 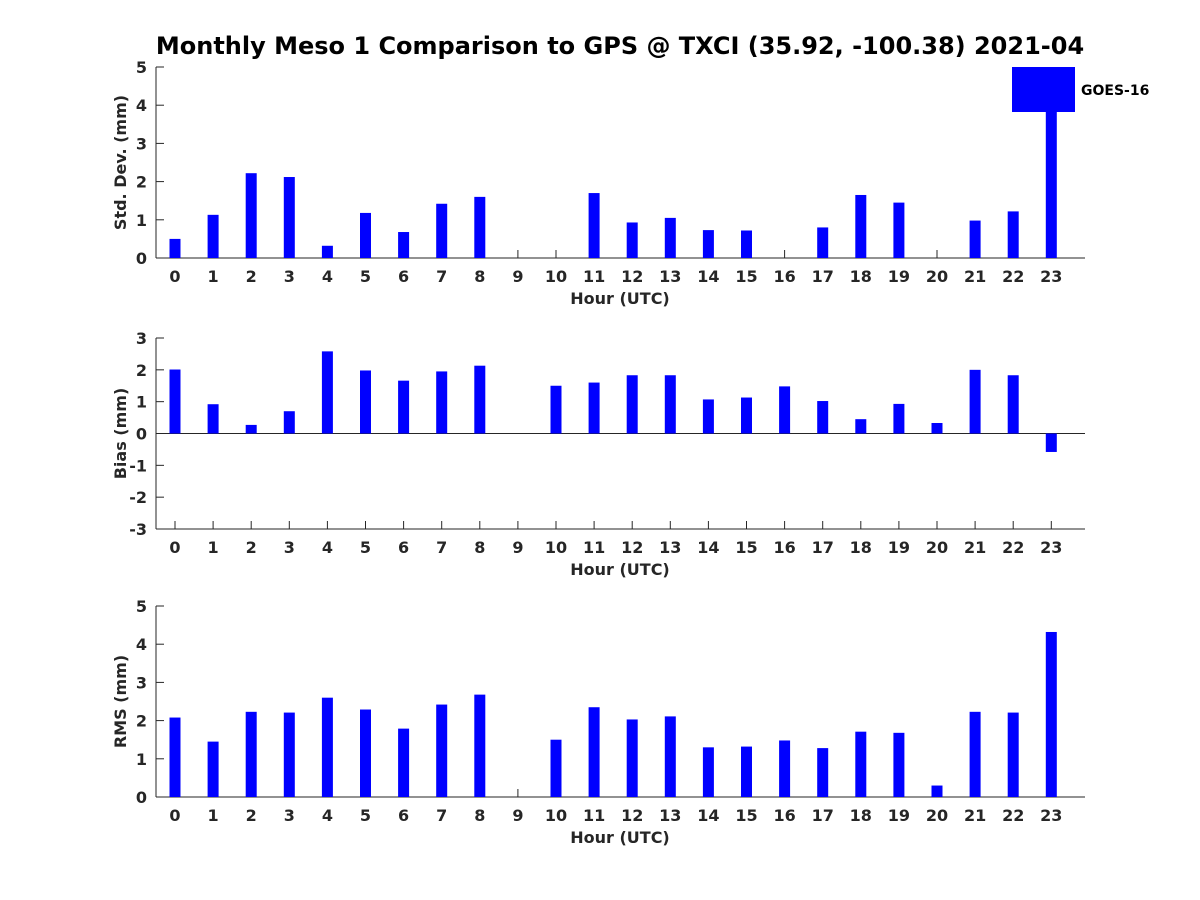 I want to click on y-tick-label: 2, so click(x=141, y=182).